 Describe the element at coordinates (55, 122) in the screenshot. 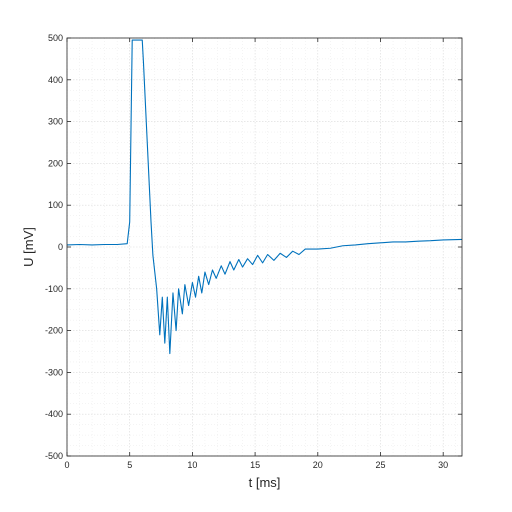

I see `y-tick-label: 300` at that location.